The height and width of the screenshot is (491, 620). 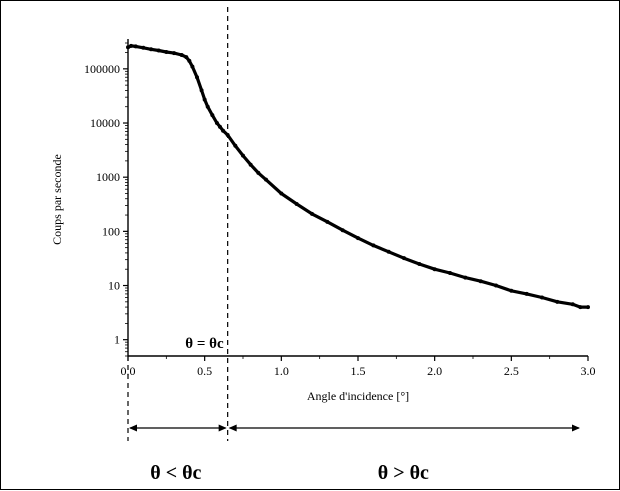 I want to click on below-critical-label: θ < θc, so click(x=175, y=473).